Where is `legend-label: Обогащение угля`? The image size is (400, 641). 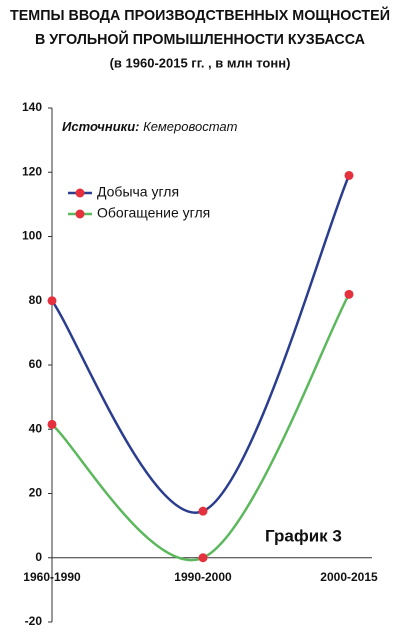
legend-label: Обогащение угля is located at coordinates (153, 213).